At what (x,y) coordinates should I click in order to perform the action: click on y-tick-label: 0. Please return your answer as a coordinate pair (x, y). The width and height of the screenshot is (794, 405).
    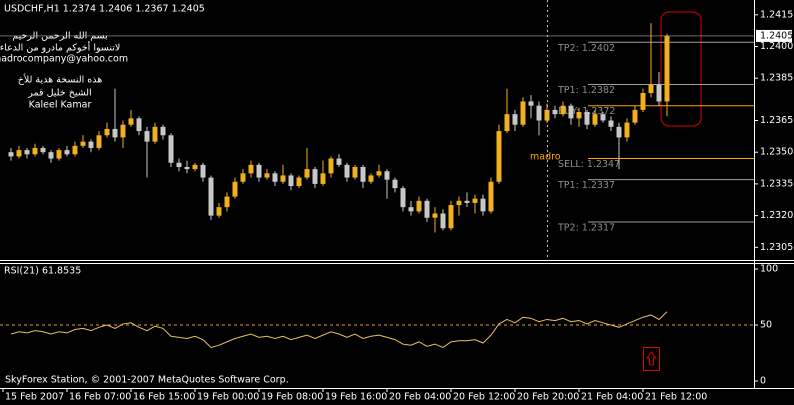
    Looking at the image, I should click on (763, 381).